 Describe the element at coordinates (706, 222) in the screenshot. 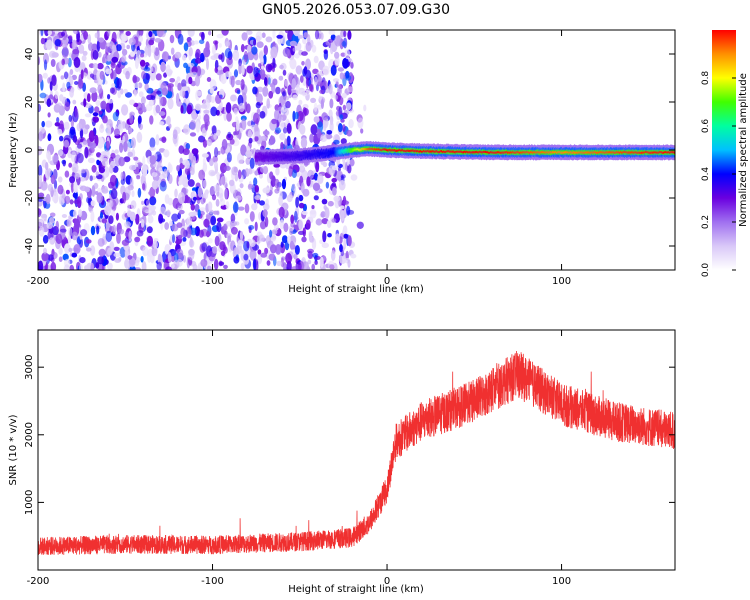

I see `colorbar-tick-label: 0.2` at that location.